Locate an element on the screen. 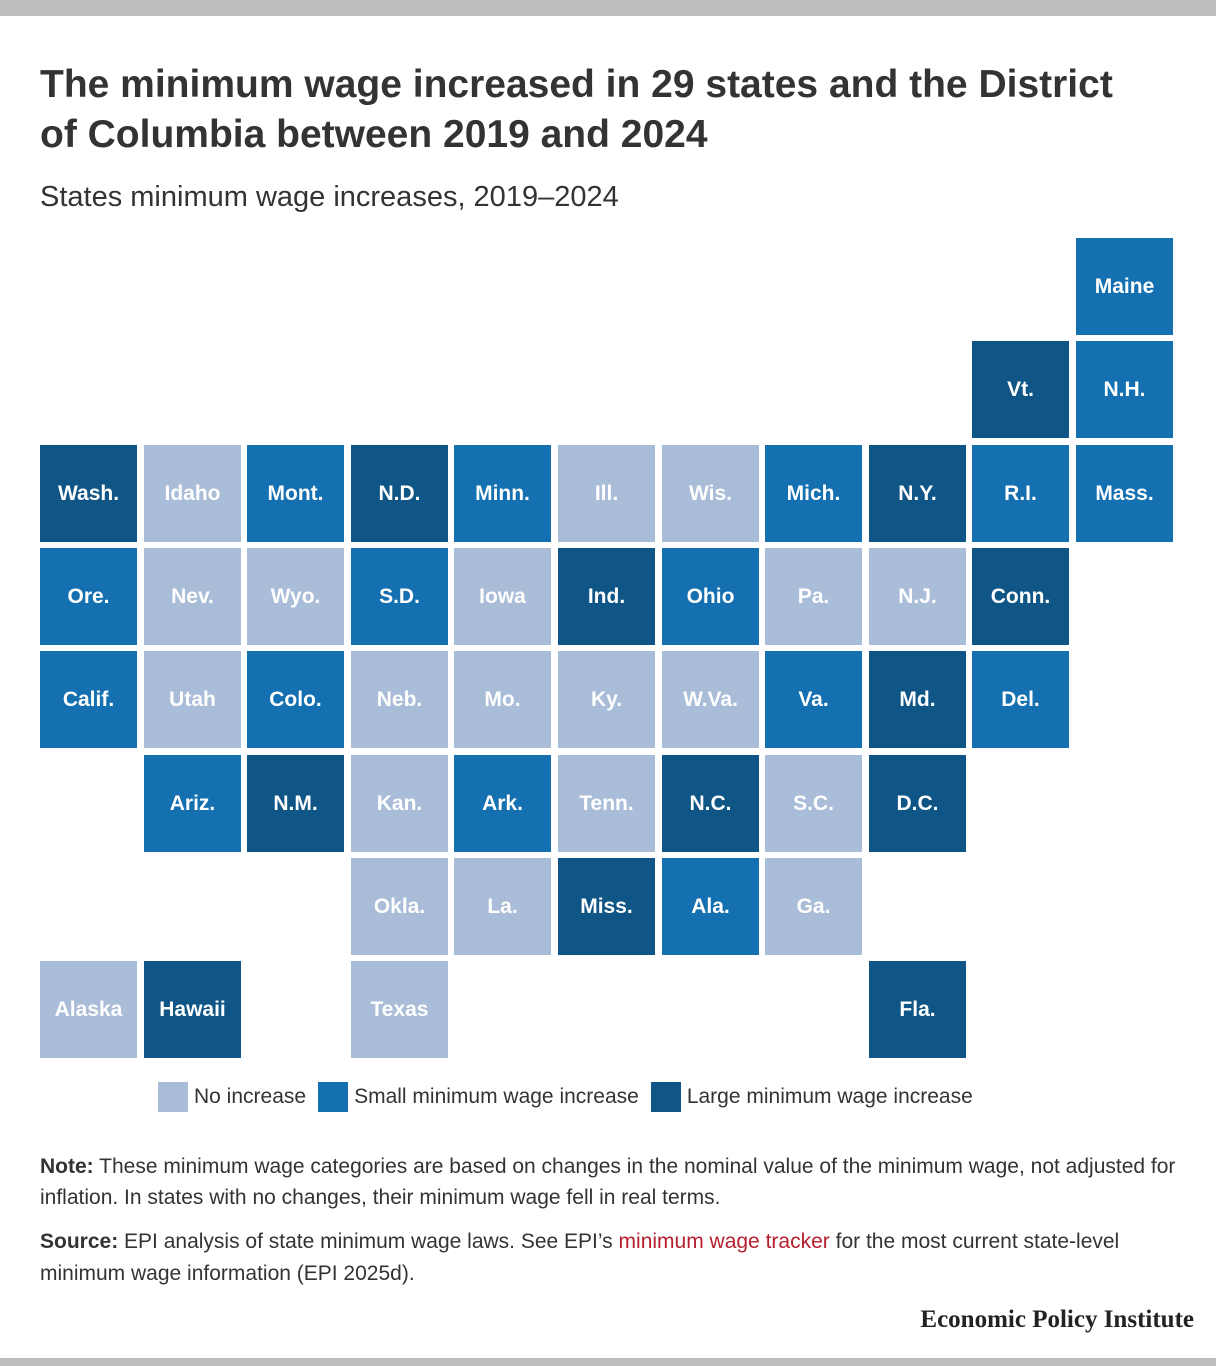  state-tile-miss: Miss. is located at coordinates (606, 906).